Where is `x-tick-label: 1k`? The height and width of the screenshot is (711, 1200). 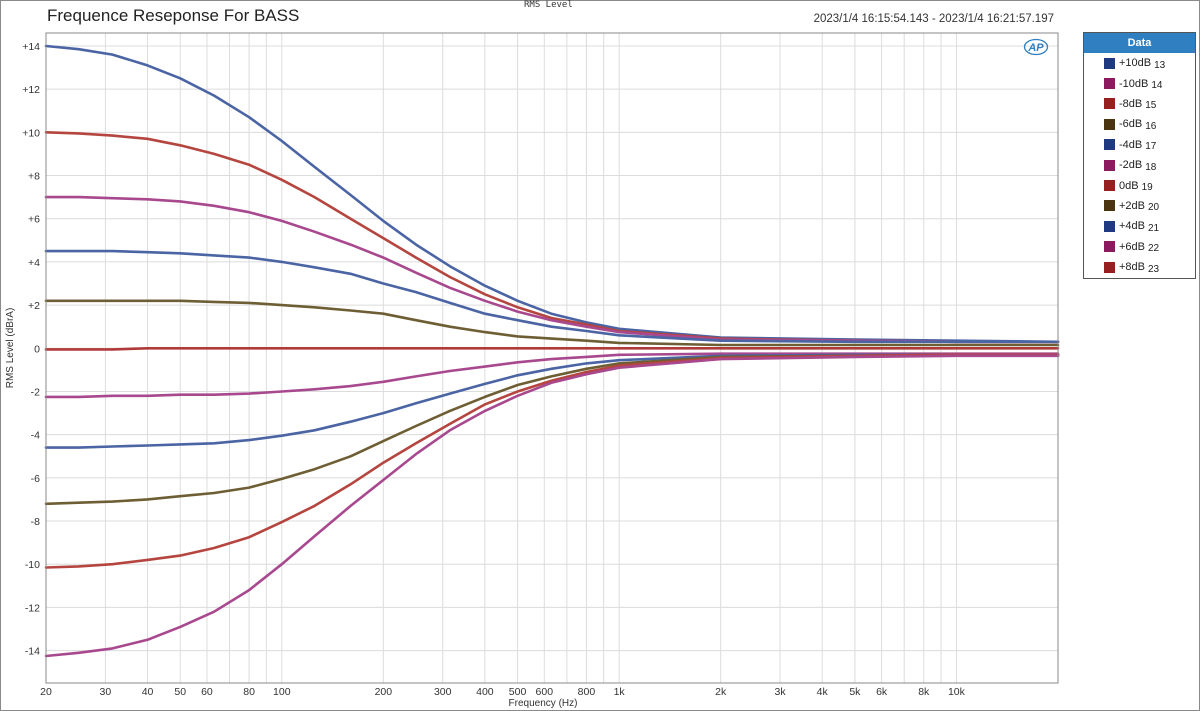
x-tick-label: 1k is located at coordinates (620, 692).